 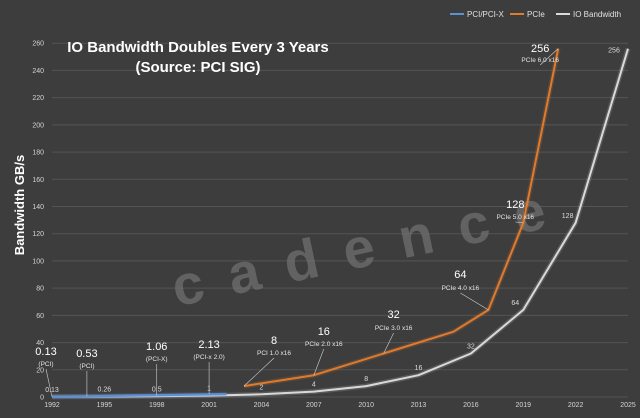 I want to click on spec-value-label: 2.13, so click(x=208, y=345).